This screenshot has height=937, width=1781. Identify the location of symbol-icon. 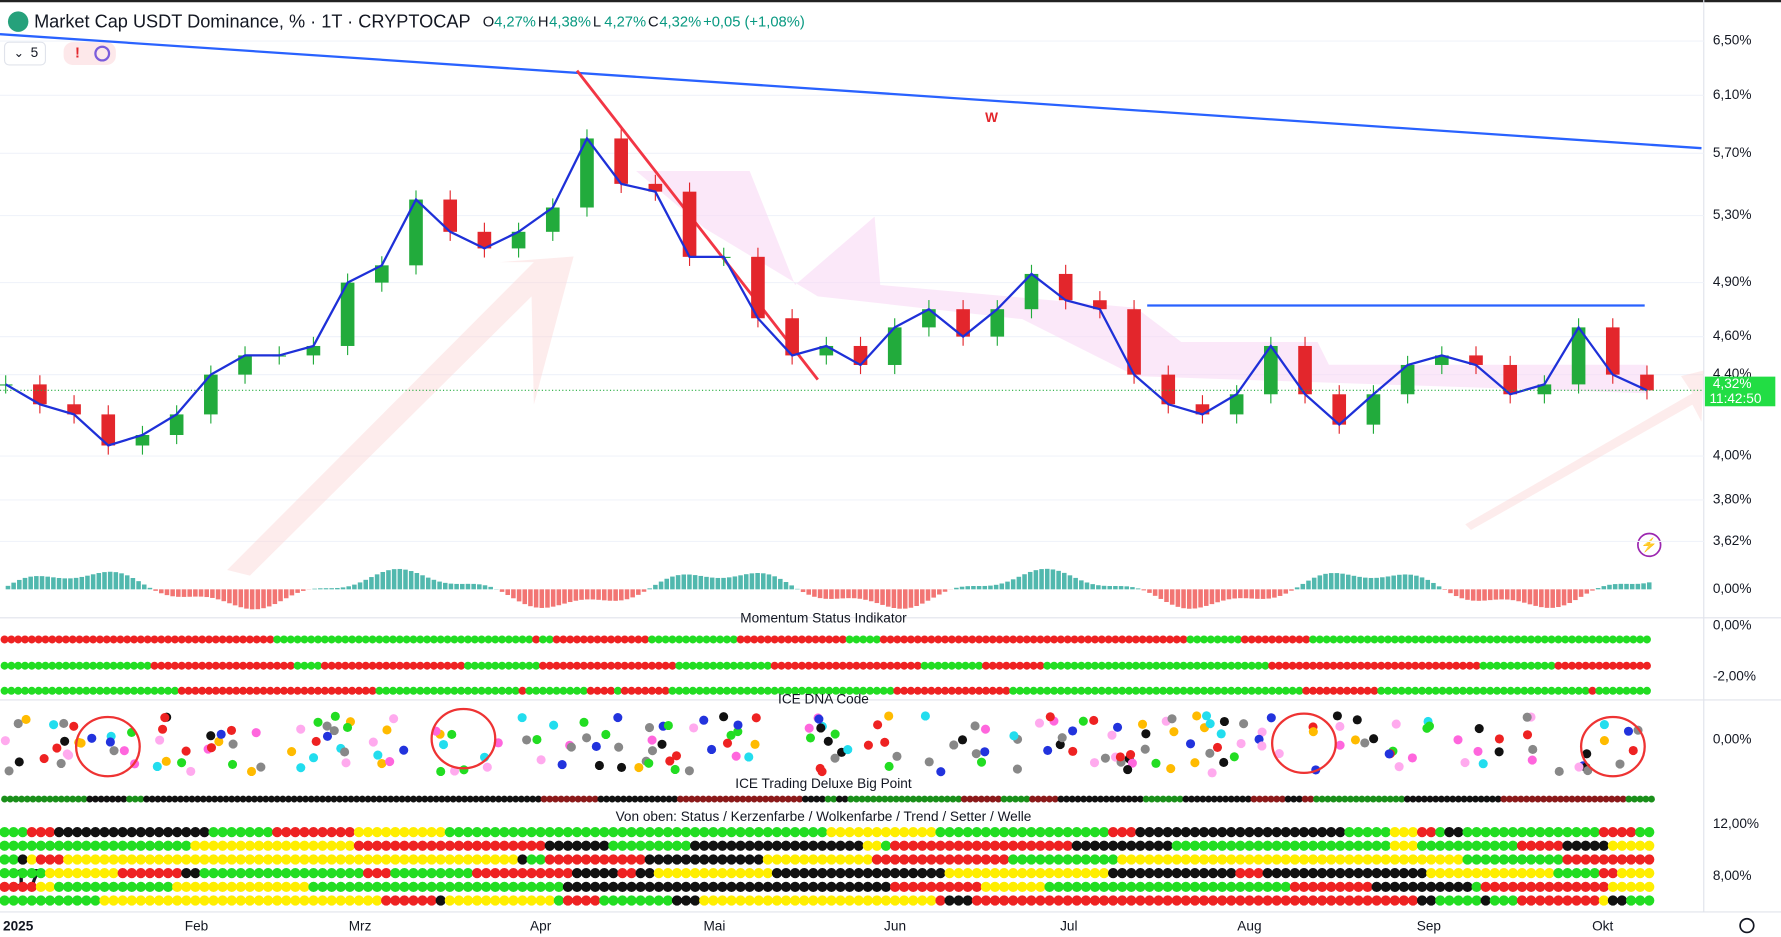
(18, 21).